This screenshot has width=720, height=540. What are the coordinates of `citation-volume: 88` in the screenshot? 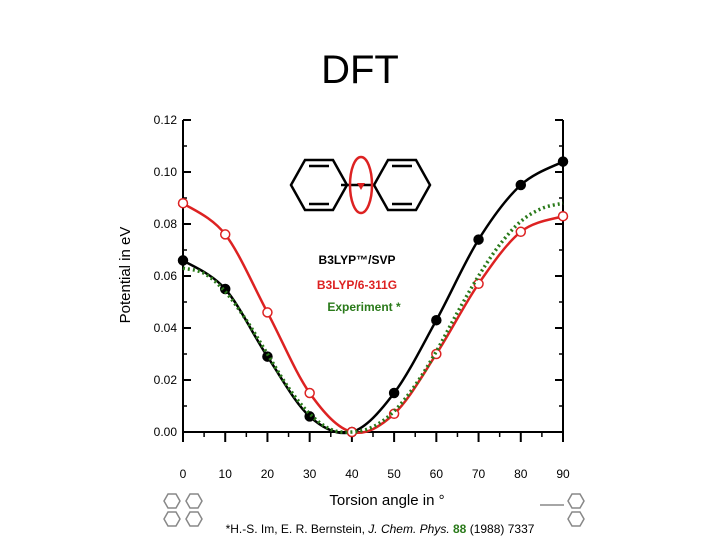 It's located at (460, 529).